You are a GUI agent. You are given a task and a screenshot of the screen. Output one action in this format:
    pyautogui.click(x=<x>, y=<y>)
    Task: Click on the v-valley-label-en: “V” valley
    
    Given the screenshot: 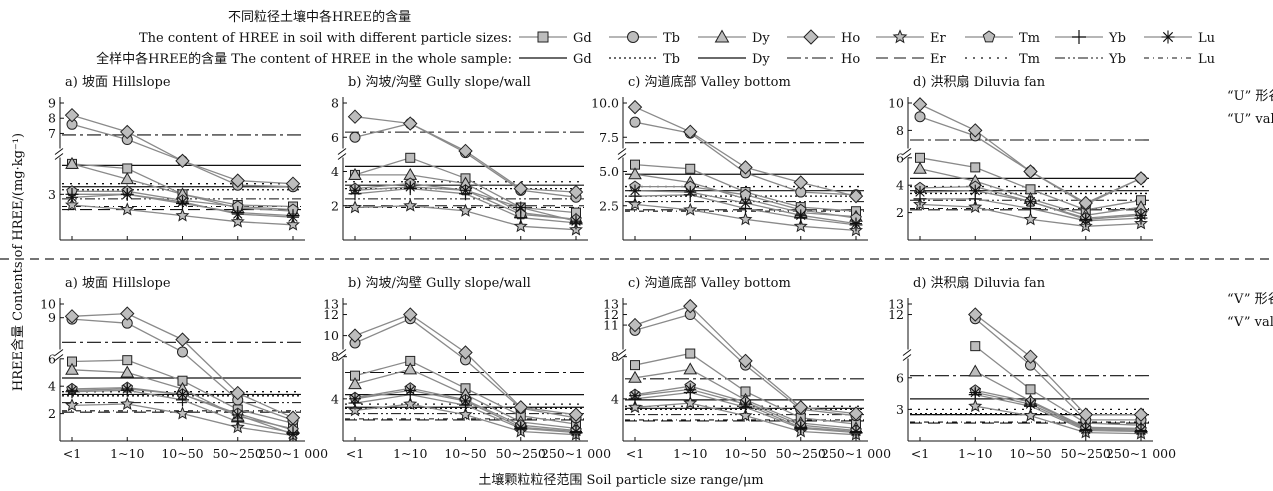 What is the action you would take?
    pyautogui.click(x=1250, y=322)
    